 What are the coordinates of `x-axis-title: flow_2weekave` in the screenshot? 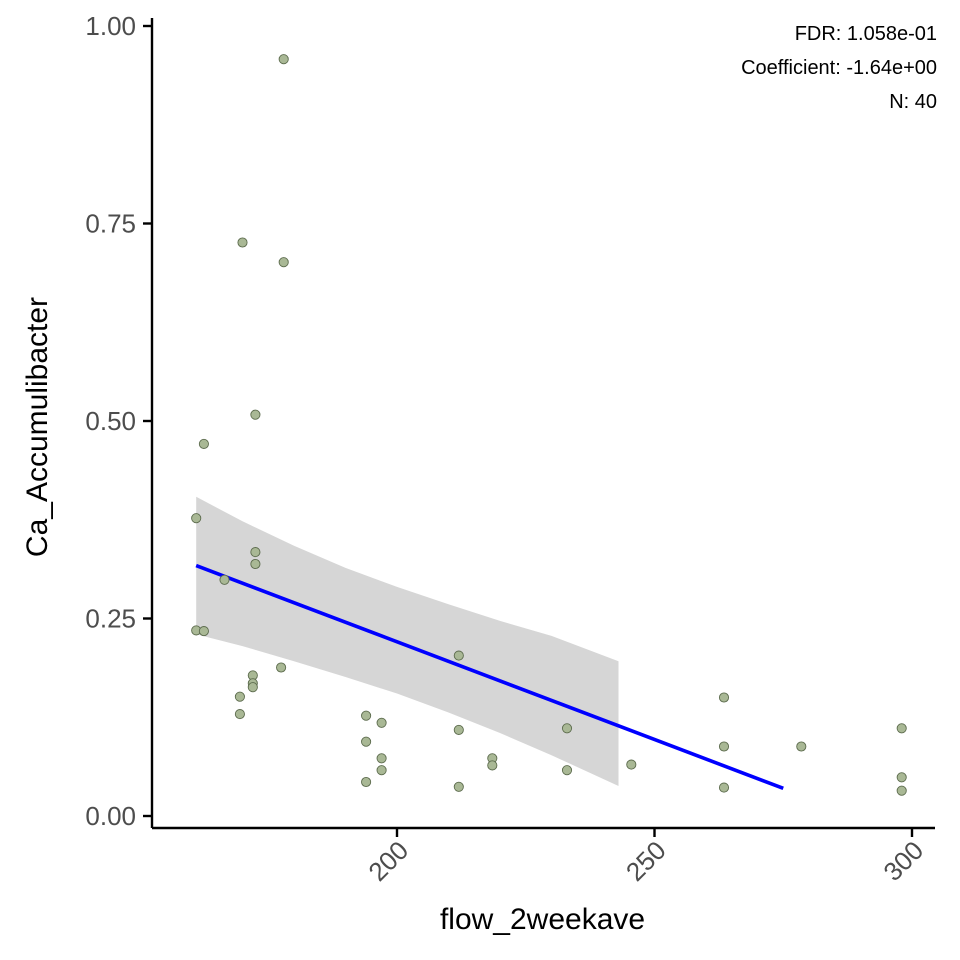 It's located at (542, 919).